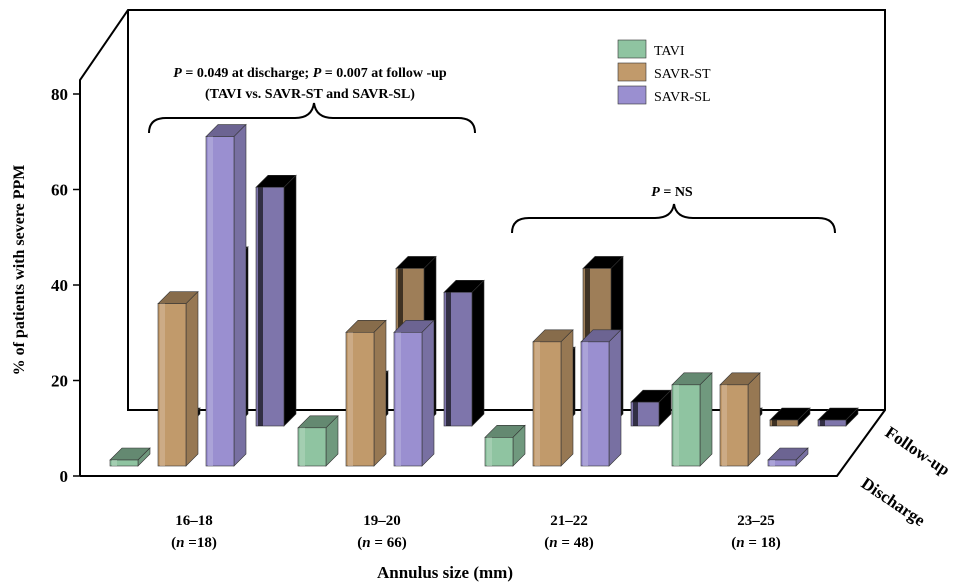  What do you see at coordinates (310, 94) in the screenshot?
I see `annotation-line2: (TAVI vs. SAVR-ST and SAVR-SL)` at bounding box center [310, 94].